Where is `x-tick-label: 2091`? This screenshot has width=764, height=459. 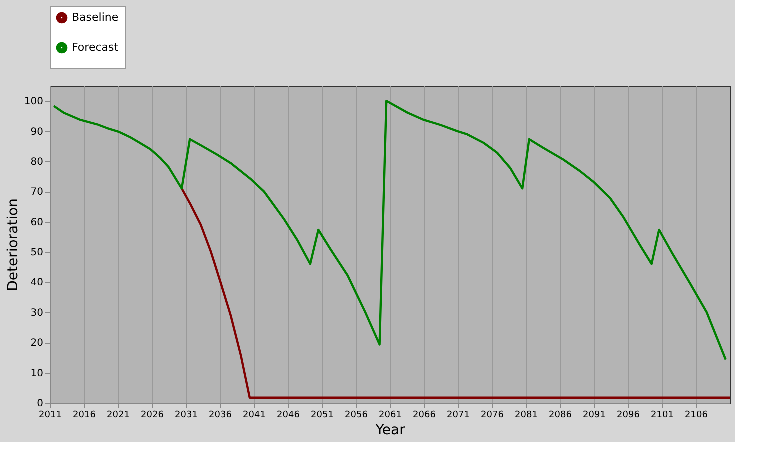 x-tick-label: 2091 is located at coordinates (594, 415).